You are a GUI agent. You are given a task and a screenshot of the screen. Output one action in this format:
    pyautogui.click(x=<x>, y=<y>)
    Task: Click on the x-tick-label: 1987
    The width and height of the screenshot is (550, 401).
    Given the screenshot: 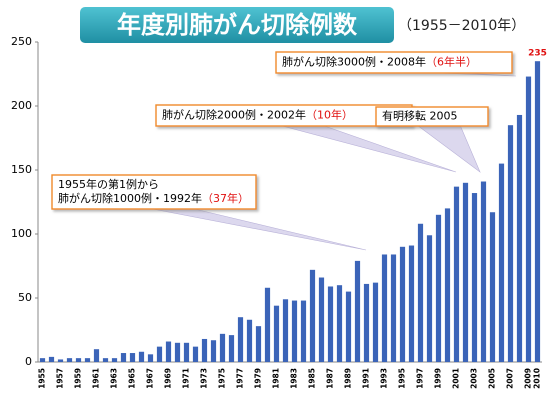 What is the action you would take?
    pyautogui.click(x=330, y=378)
    